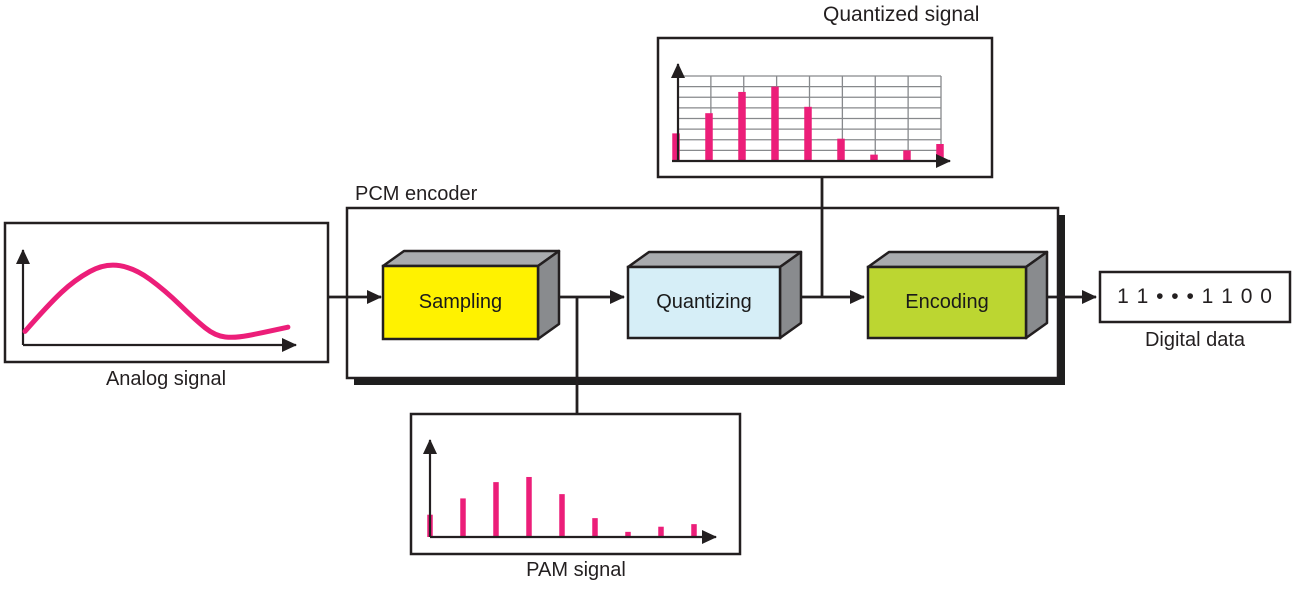  Describe the element at coordinates (576, 570) in the screenshot. I see `pam-signal-label: PAM signal` at that location.